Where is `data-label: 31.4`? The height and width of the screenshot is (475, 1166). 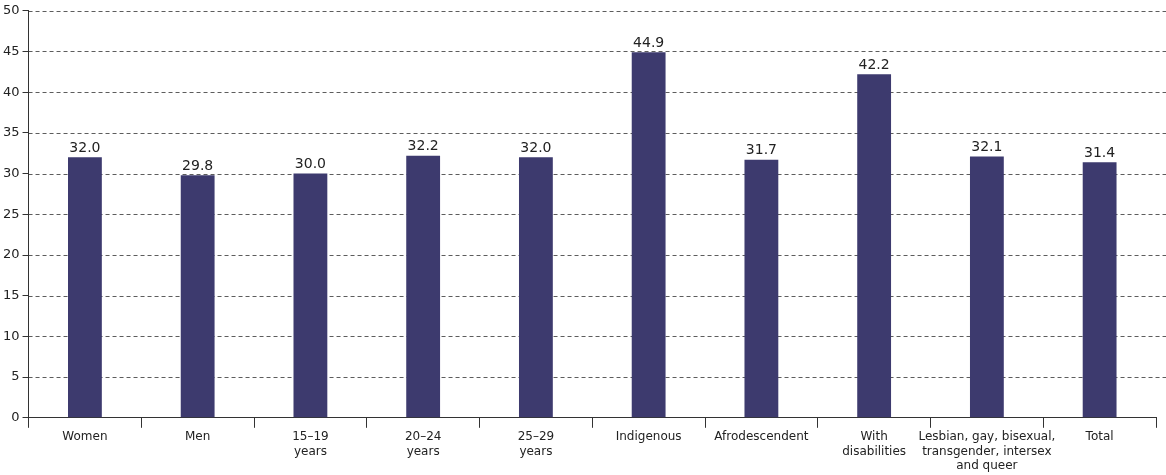
data-label: 31.4 is located at coordinates (1100, 151).